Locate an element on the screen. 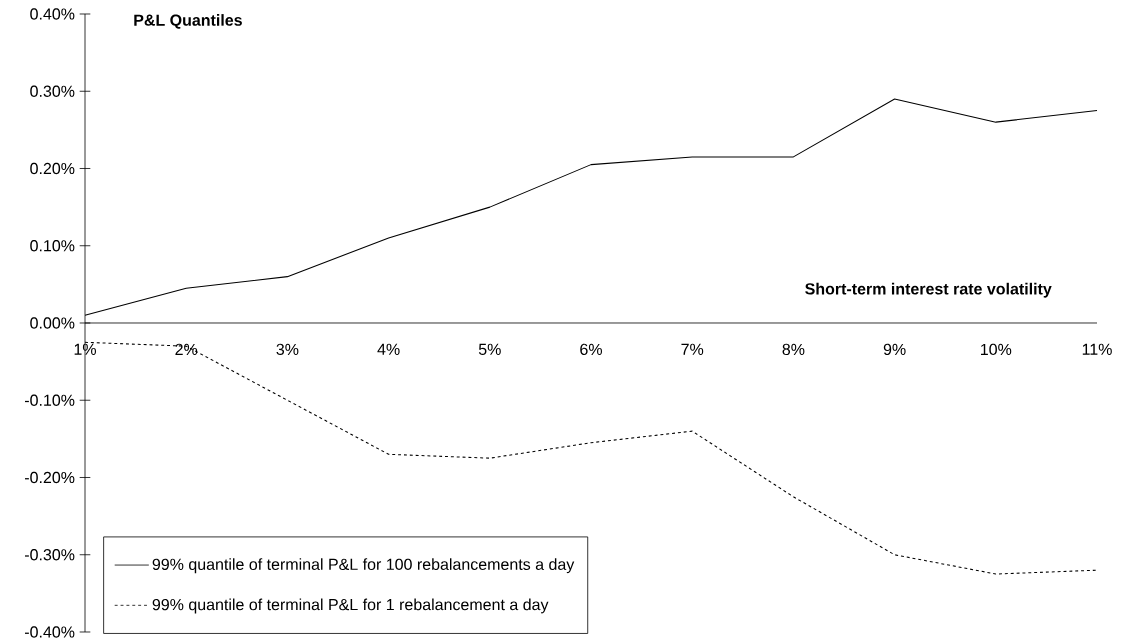  y-tick-label: 0.40% is located at coordinates (52, 14).